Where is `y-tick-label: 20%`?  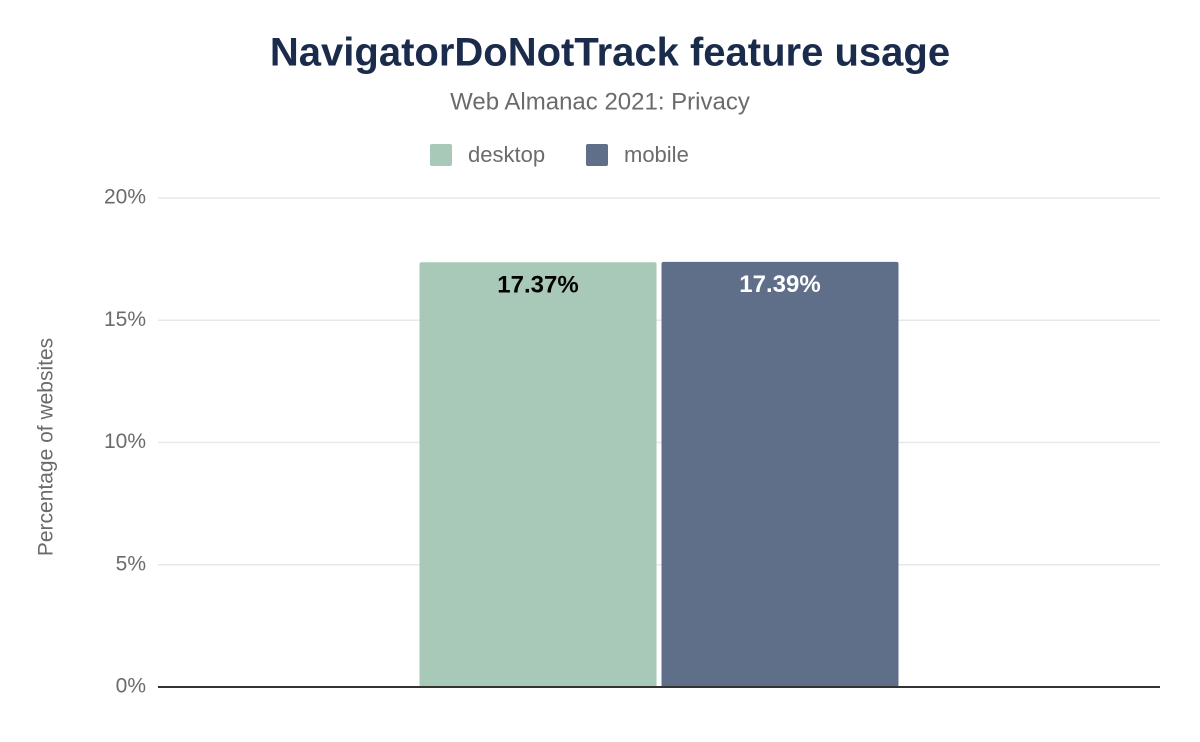
y-tick-label: 20% is located at coordinates (125, 197).